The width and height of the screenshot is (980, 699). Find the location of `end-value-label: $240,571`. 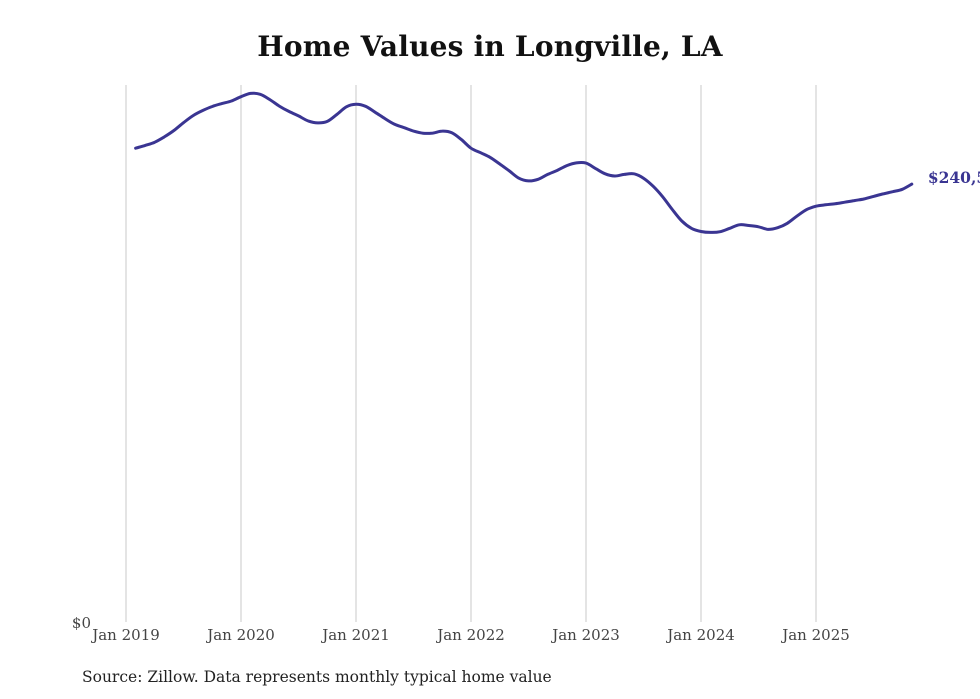

end-value-label: $240,571 is located at coordinates (954, 177).